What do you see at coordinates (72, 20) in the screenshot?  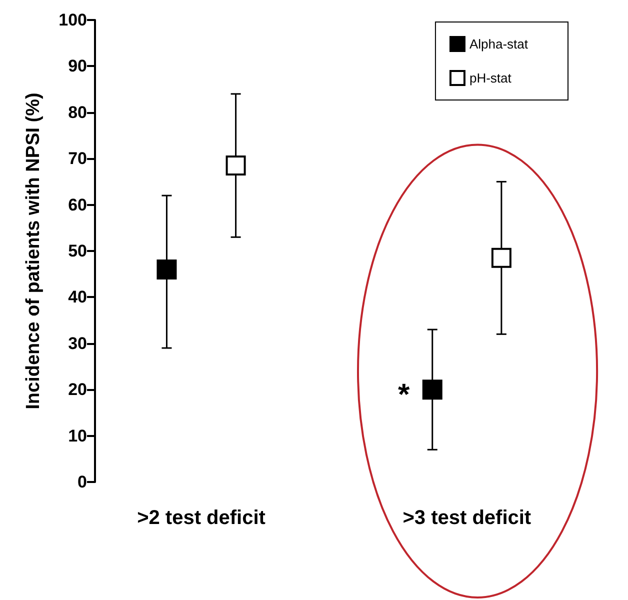 I see `y-tick-label: 100` at bounding box center [72, 20].